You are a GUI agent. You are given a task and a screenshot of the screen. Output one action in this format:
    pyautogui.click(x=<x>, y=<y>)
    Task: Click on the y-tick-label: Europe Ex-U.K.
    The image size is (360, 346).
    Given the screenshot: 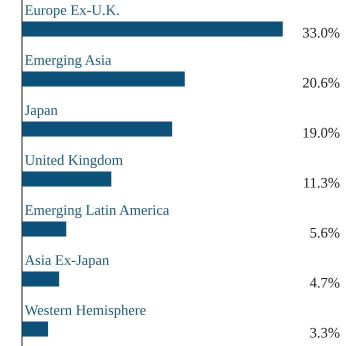 What is the action you would take?
    pyautogui.click(x=72, y=11)
    